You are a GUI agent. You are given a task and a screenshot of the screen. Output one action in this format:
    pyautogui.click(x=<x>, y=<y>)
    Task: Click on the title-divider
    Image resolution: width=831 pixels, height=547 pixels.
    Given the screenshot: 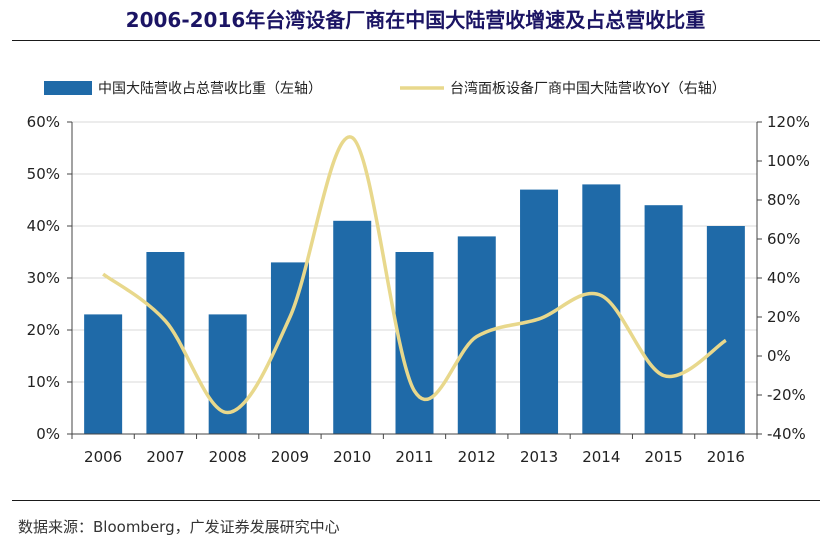 What is the action you would take?
    pyautogui.click(x=416, y=40)
    